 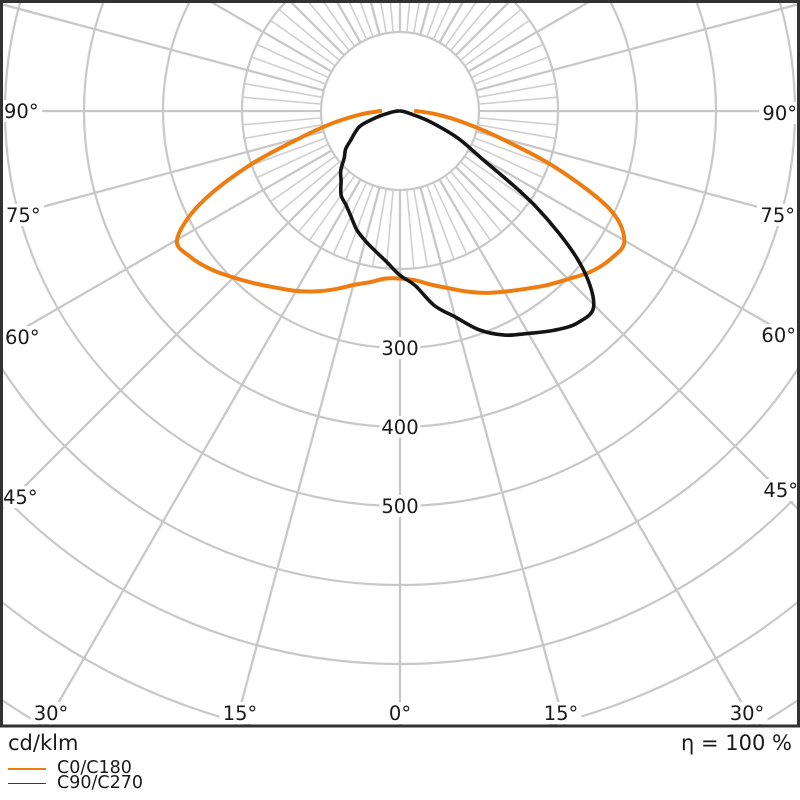 I want to click on legend: C0/C180 C90/C270, so click(x=75, y=775).